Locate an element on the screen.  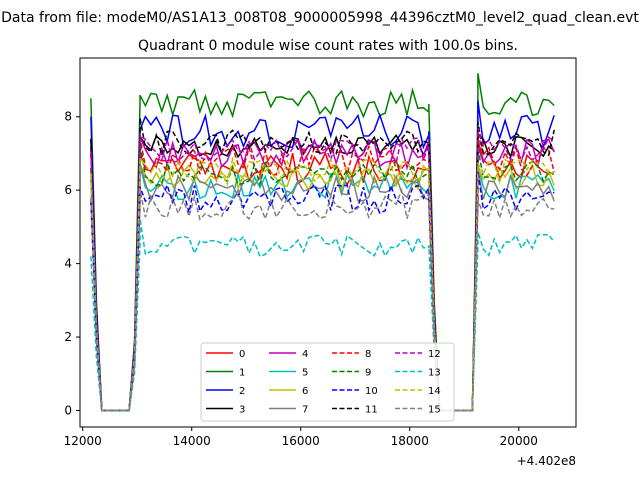
y-tick-label: 4 is located at coordinates (68, 264).